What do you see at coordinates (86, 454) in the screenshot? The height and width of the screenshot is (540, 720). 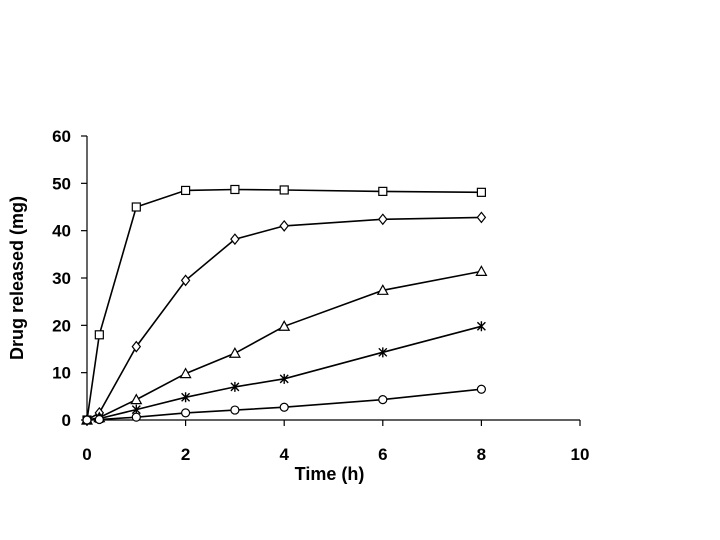 I see `x-tick-label: 0` at bounding box center [86, 454].